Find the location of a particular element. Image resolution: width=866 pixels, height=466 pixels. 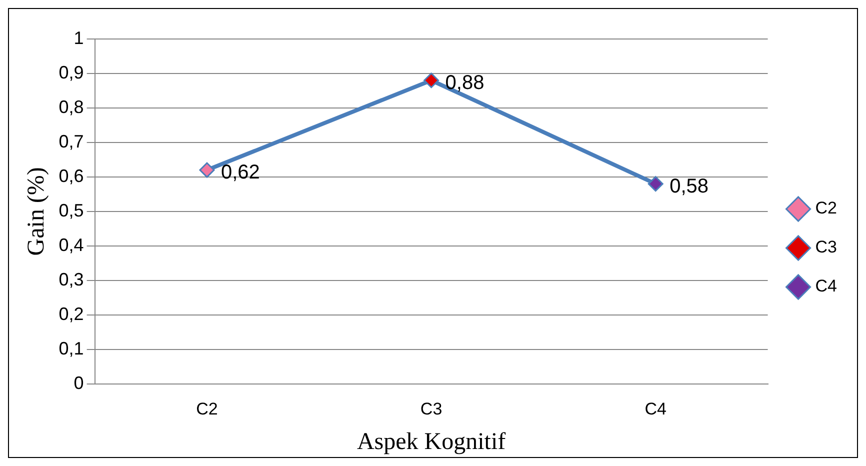

legend-label: C4 is located at coordinates (826, 286).